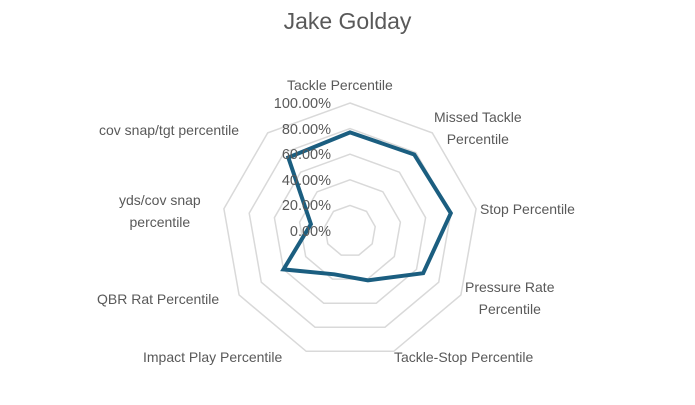 The width and height of the screenshot is (695, 405). I want to click on axis-label-tackle-stop: Tackle-Stop Percentile, so click(463, 357).